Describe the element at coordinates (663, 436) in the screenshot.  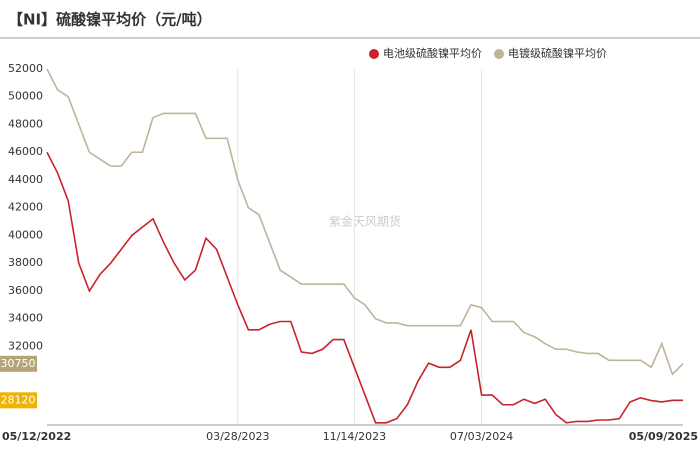
I see `x-tick-label: 05/09/2025` at that location.